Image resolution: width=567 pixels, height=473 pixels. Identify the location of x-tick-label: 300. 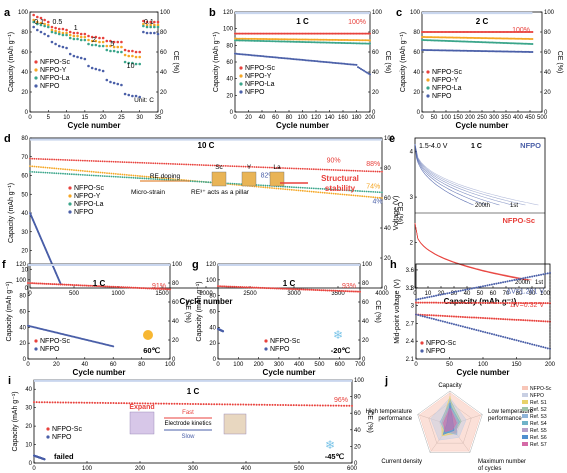
(279, 365).